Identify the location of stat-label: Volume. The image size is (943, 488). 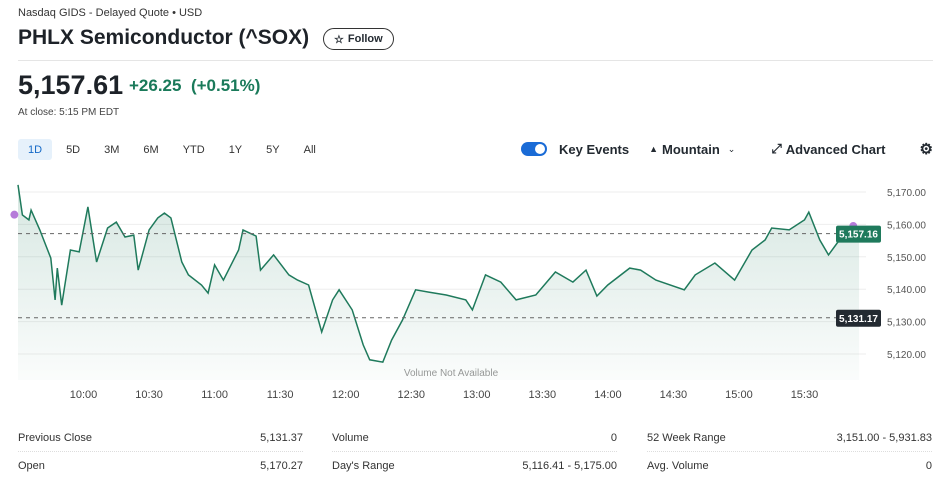
(350, 438).